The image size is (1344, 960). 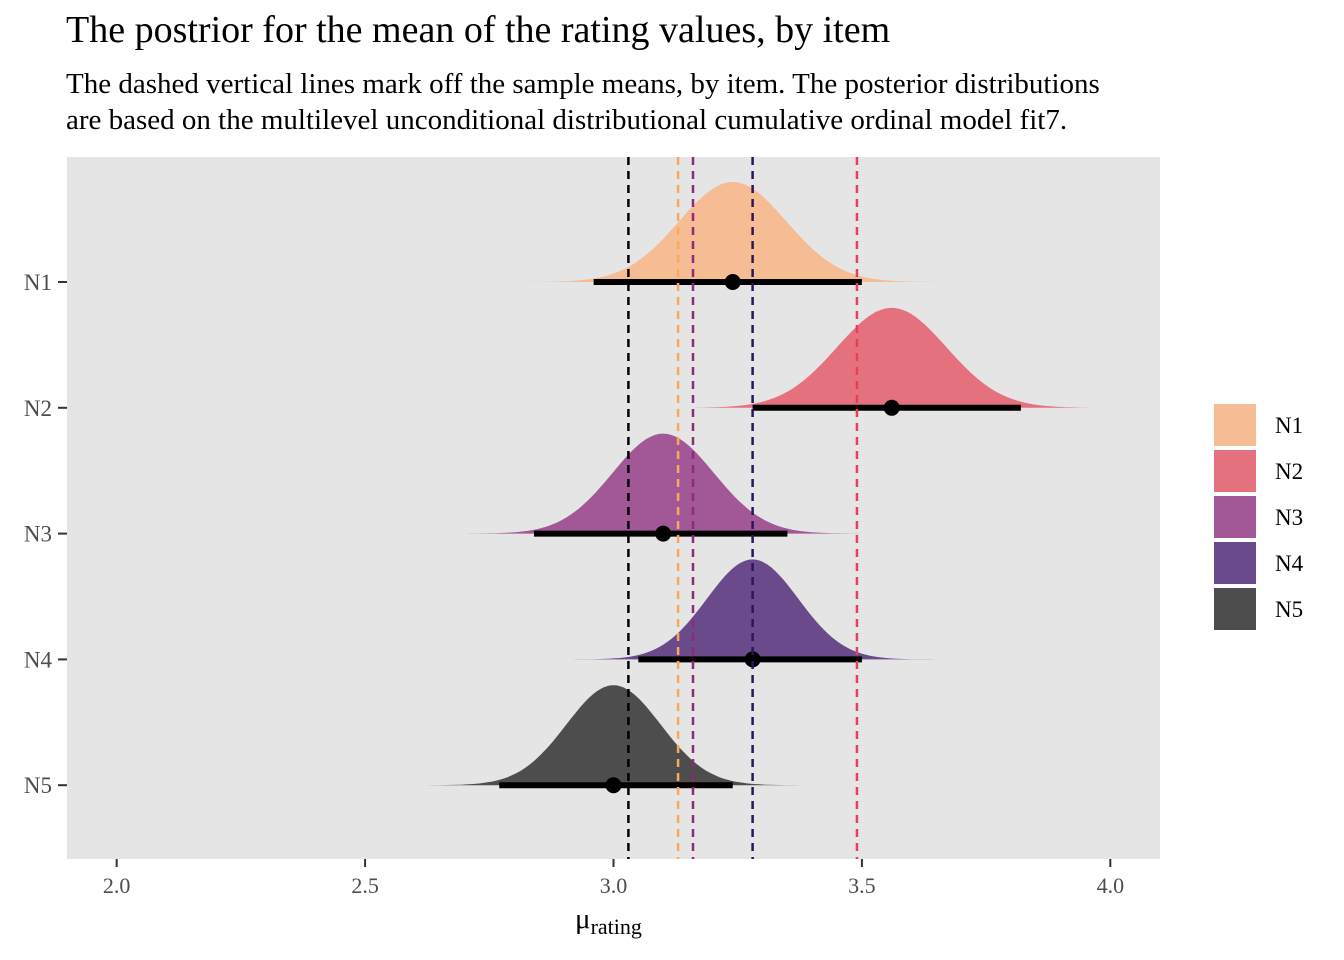 What do you see at coordinates (891, 407) in the screenshot?
I see `point-N2` at bounding box center [891, 407].